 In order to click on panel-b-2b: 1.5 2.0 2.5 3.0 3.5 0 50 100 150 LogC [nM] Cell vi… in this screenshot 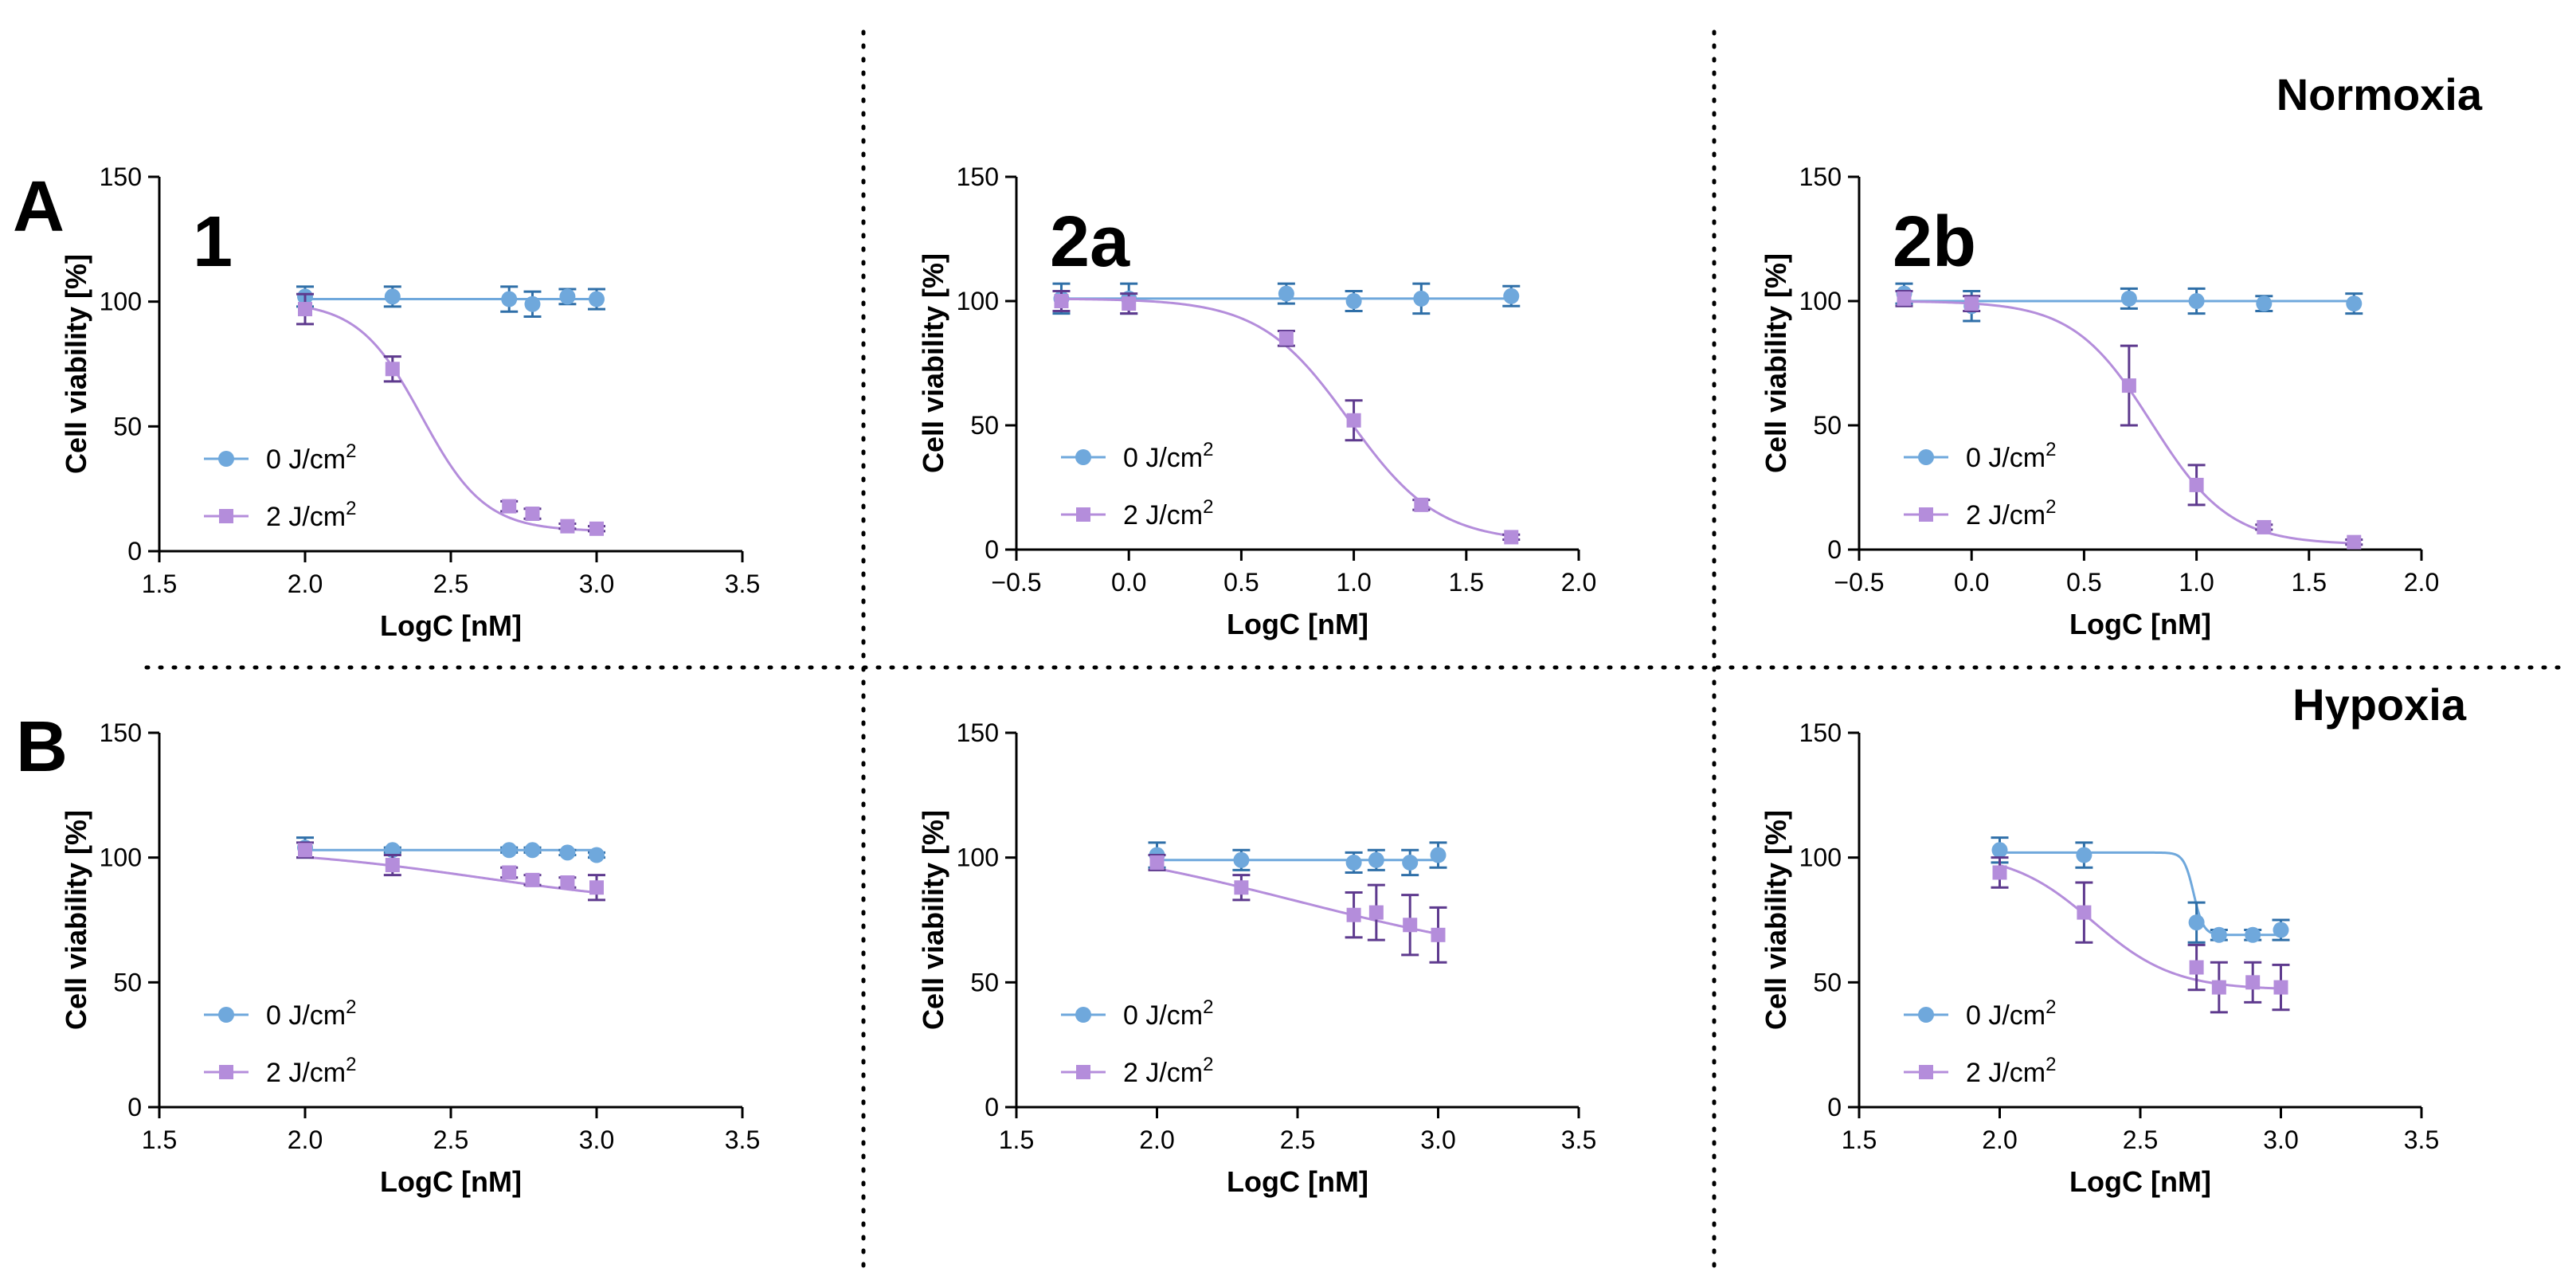, I will do `click(2099, 958)`.